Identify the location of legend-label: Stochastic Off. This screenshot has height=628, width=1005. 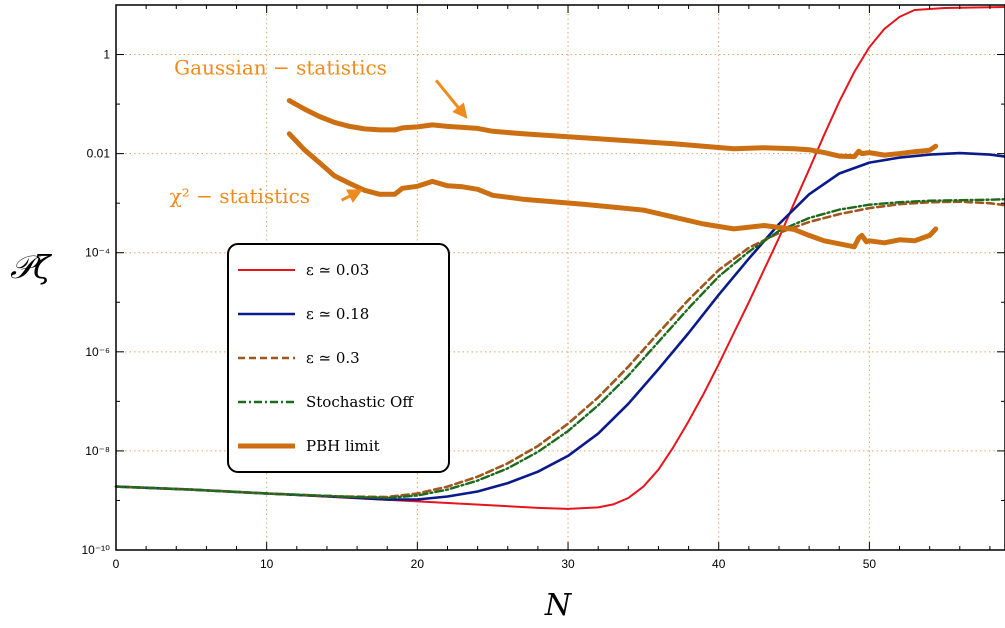
(360, 402).